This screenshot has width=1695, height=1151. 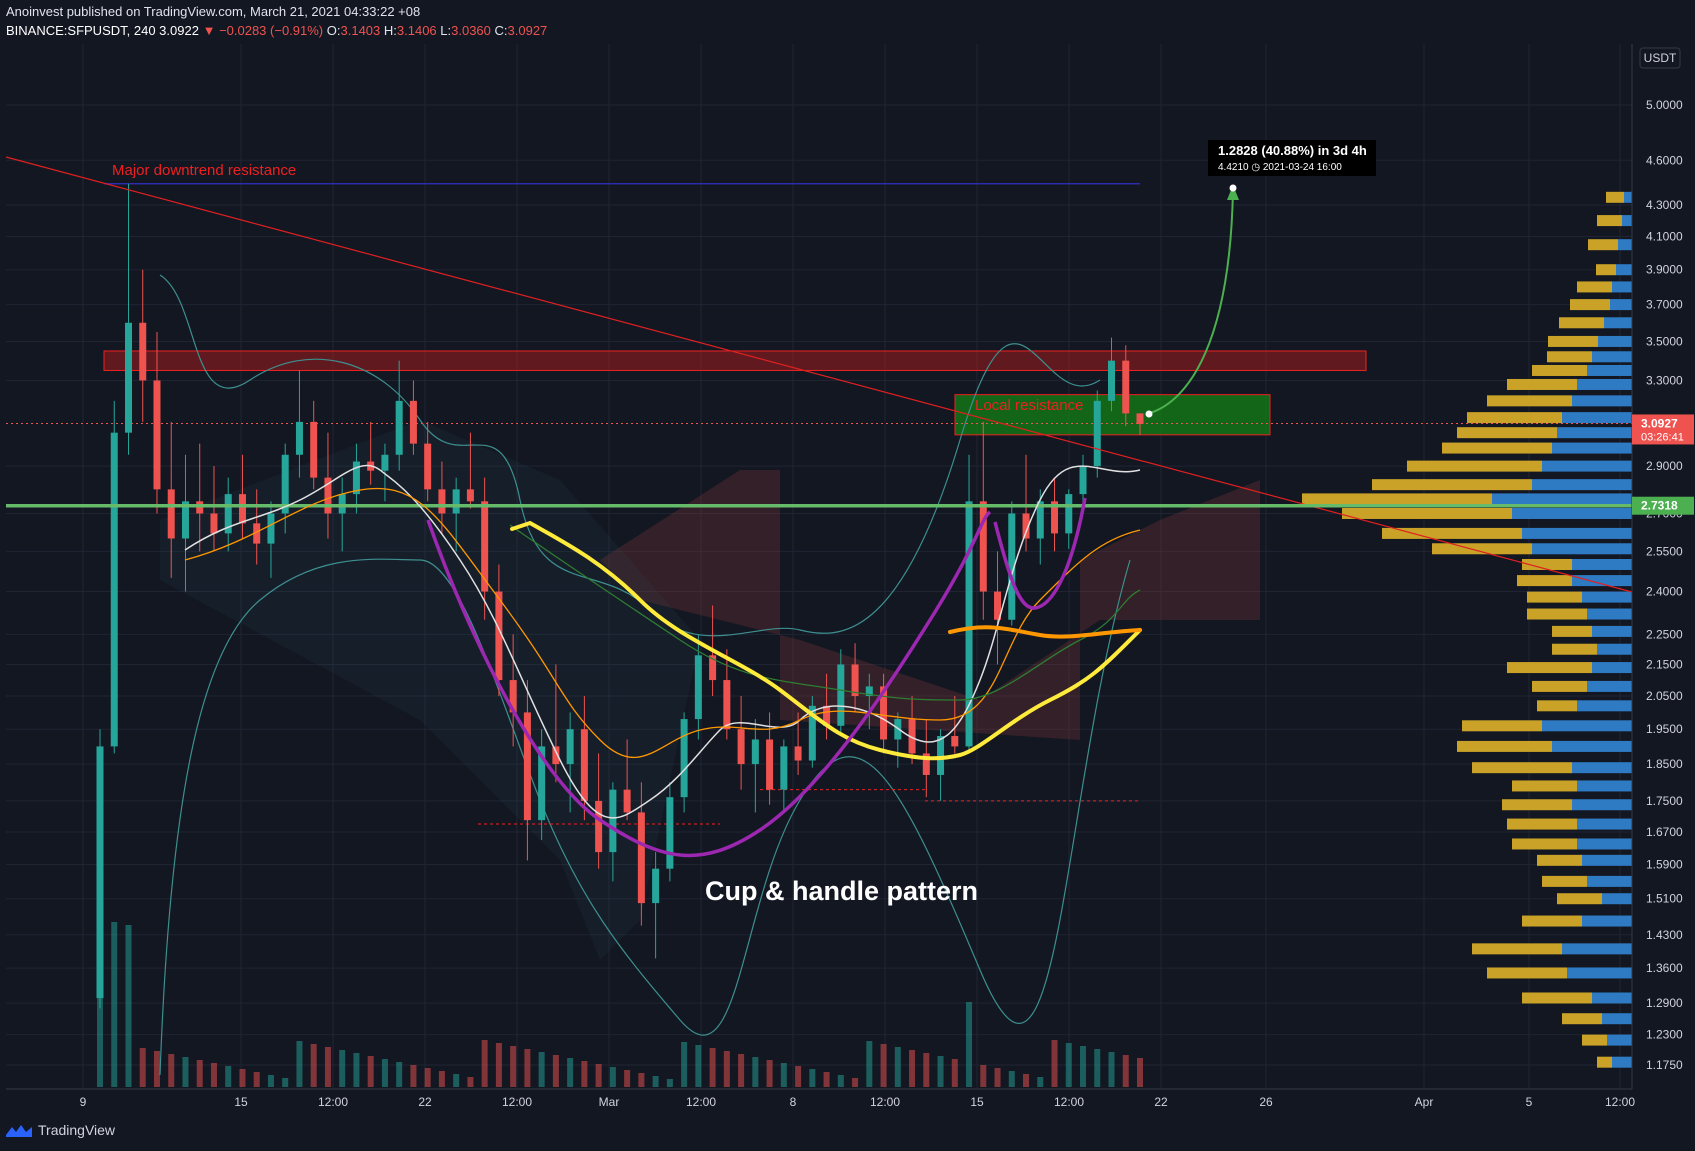 What do you see at coordinates (83, 1102) in the screenshot?
I see `time-tick-label: 9` at bounding box center [83, 1102].